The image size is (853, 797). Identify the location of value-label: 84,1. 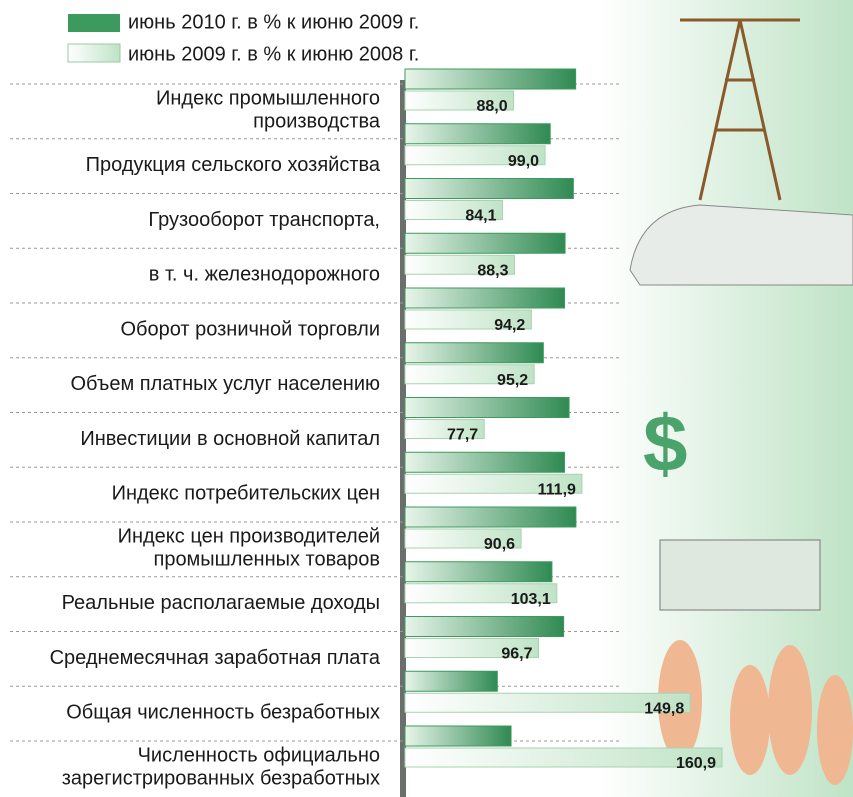
(480, 216).